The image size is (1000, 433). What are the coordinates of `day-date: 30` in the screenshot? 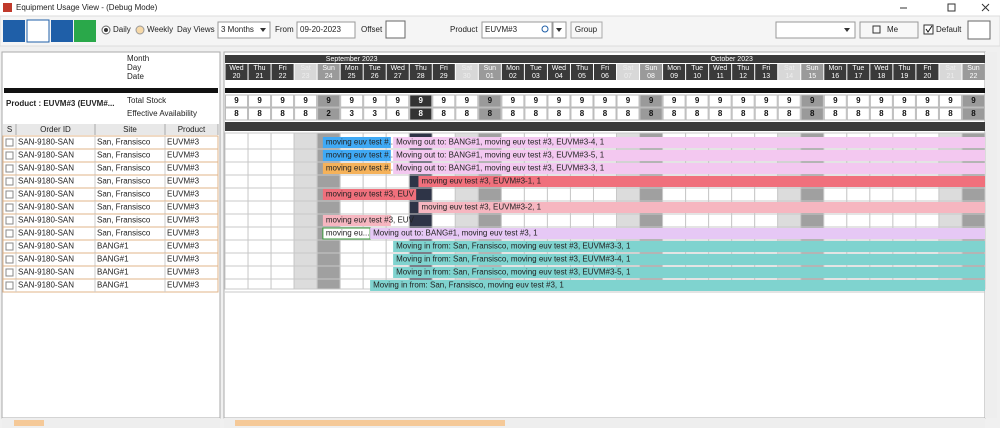 It's located at (467, 76).